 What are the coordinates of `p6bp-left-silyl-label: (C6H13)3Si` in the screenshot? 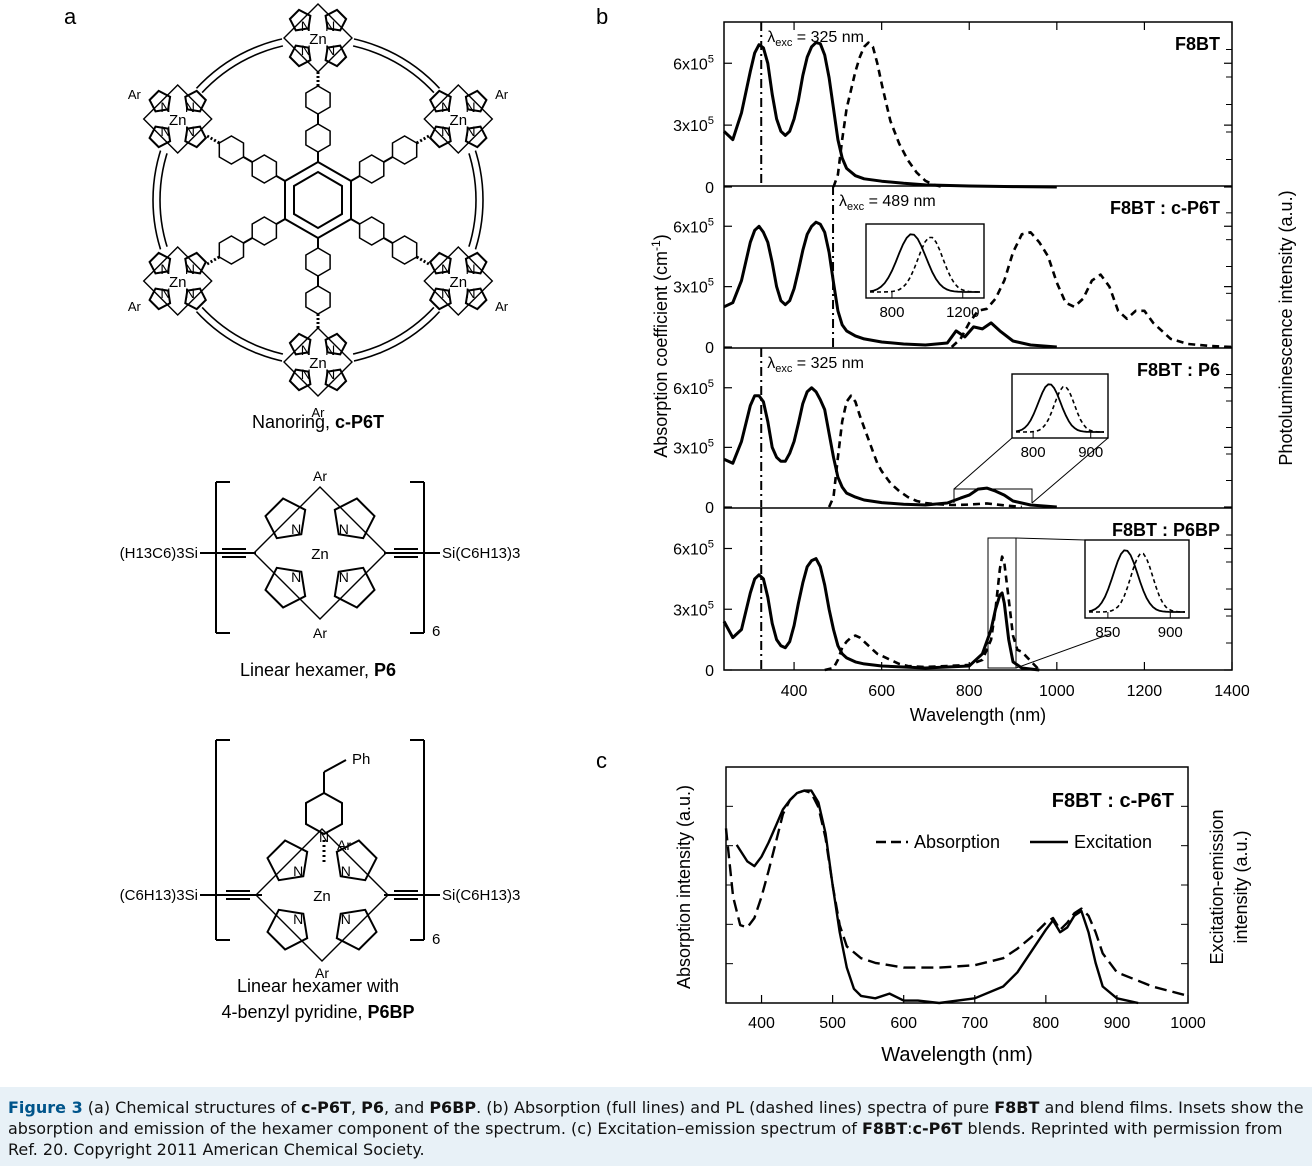 It's located at (159, 895).